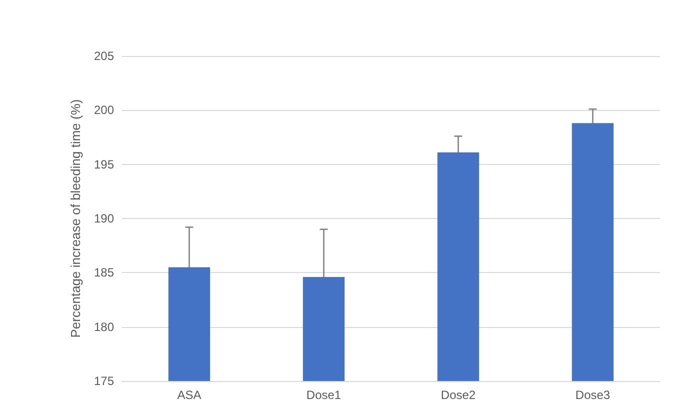 This screenshot has width=684, height=415. I want to click on y-tick-label: 175, so click(104, 381).